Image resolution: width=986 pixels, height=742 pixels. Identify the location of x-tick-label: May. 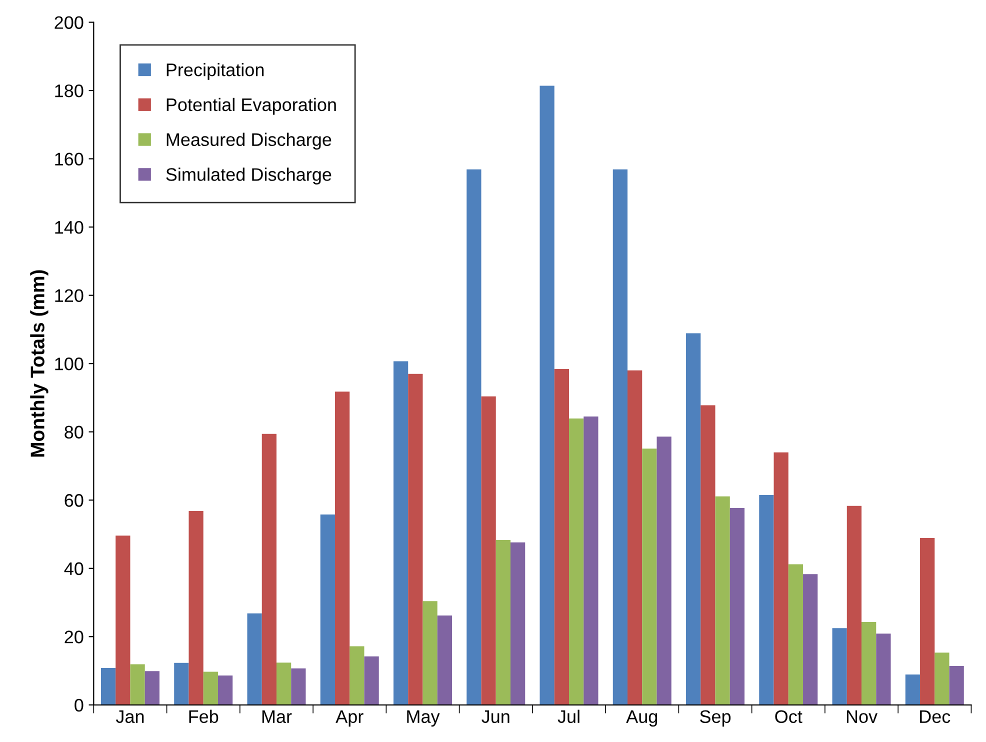
(423, 718).